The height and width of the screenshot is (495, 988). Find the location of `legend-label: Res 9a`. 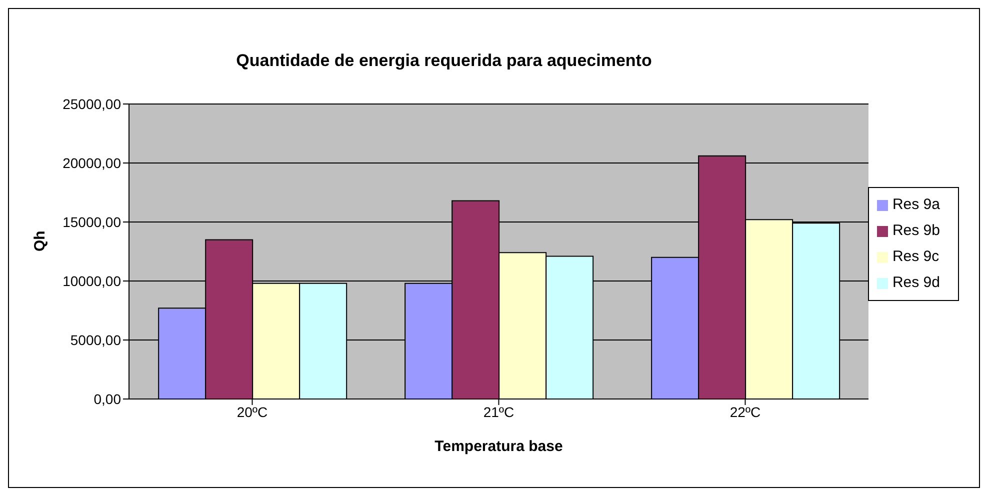

legend-label: Res 9a is located at coordinates (916, 204).